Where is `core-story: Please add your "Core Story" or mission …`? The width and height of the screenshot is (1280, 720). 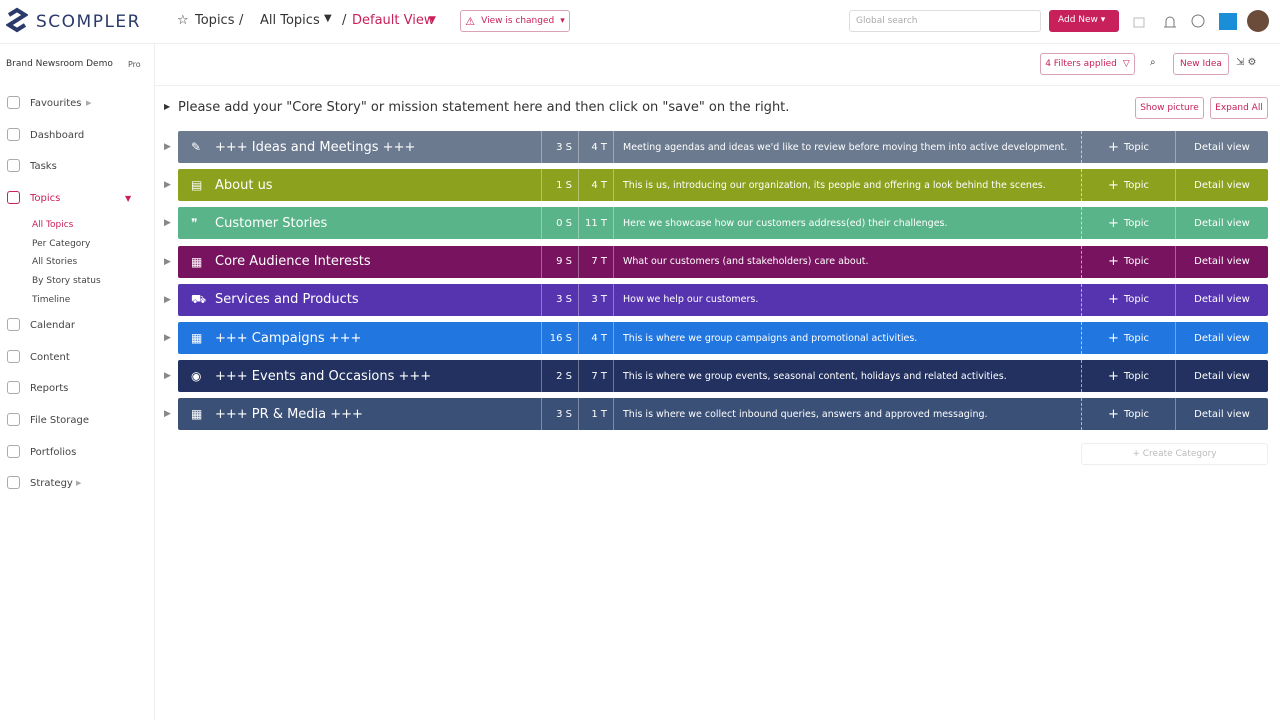
core-story: Please add your "Core Story" or mission … is located at coordinates (484, 107).